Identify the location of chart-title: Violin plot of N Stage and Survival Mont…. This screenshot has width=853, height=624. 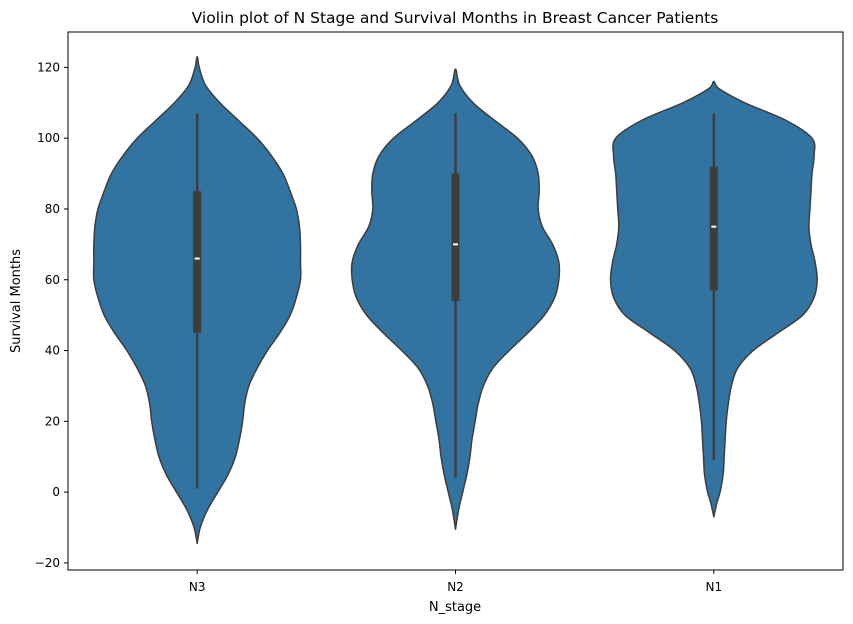
(455, 18).